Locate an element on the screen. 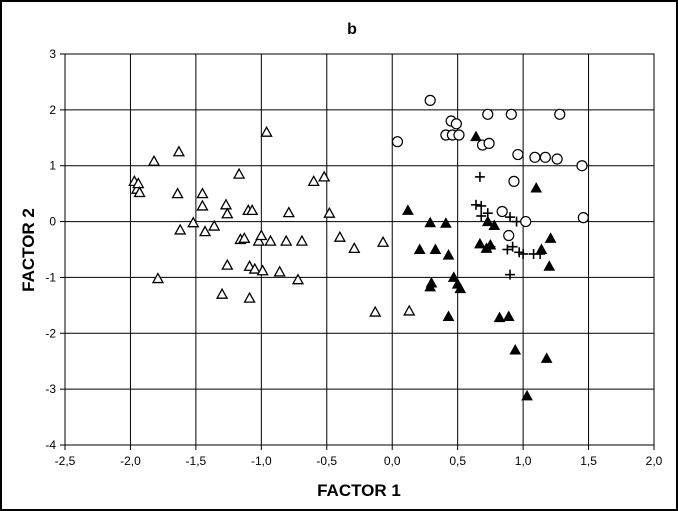 This screenshot has height=511, width=678. x-tick-labels: -2,5 -2,0 -1,5 -1,0 -0,5 0,0 0,5 1,0 1,5 2,0 is located at coordinates (359, 461).